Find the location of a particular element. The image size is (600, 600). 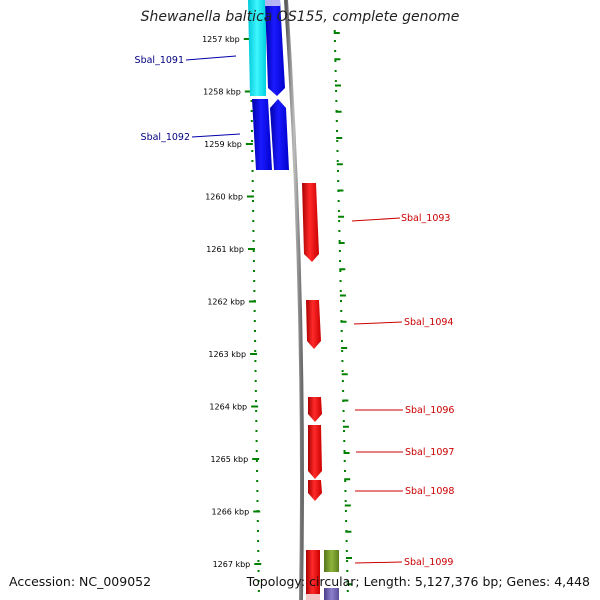

kbp-tick-label: 1258 kbp is located at coordinates (222, 92).